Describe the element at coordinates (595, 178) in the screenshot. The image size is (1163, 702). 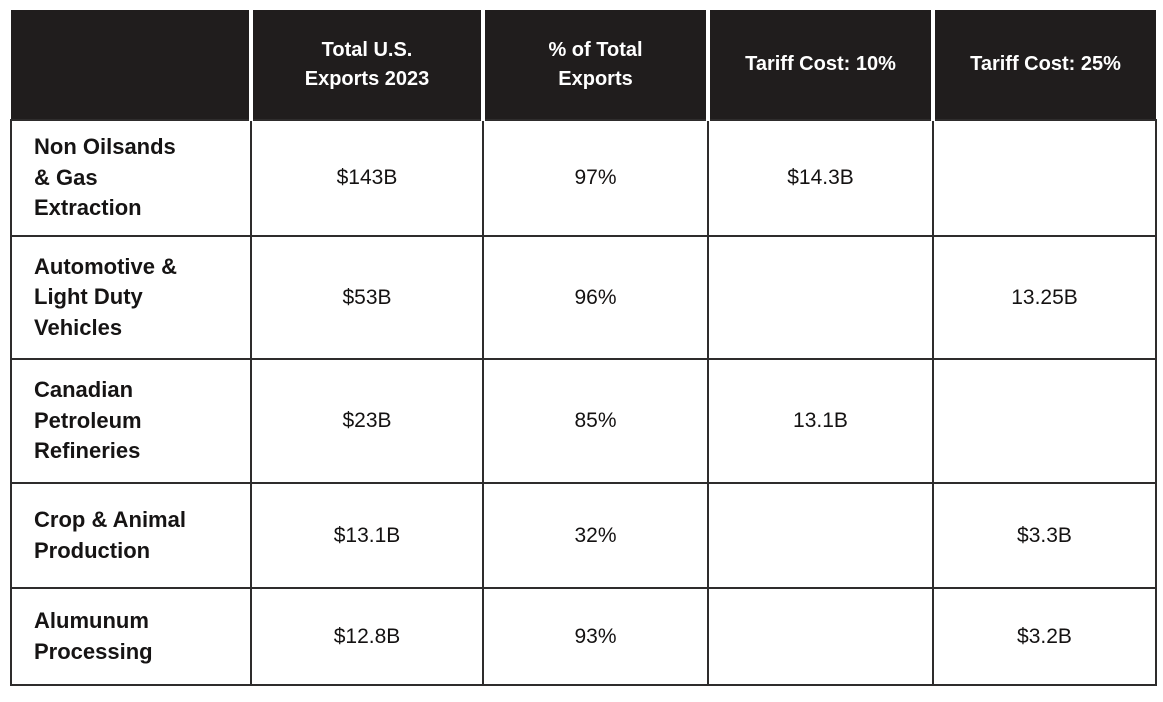
I see `cell-pct-of-total: 97%` at that location.